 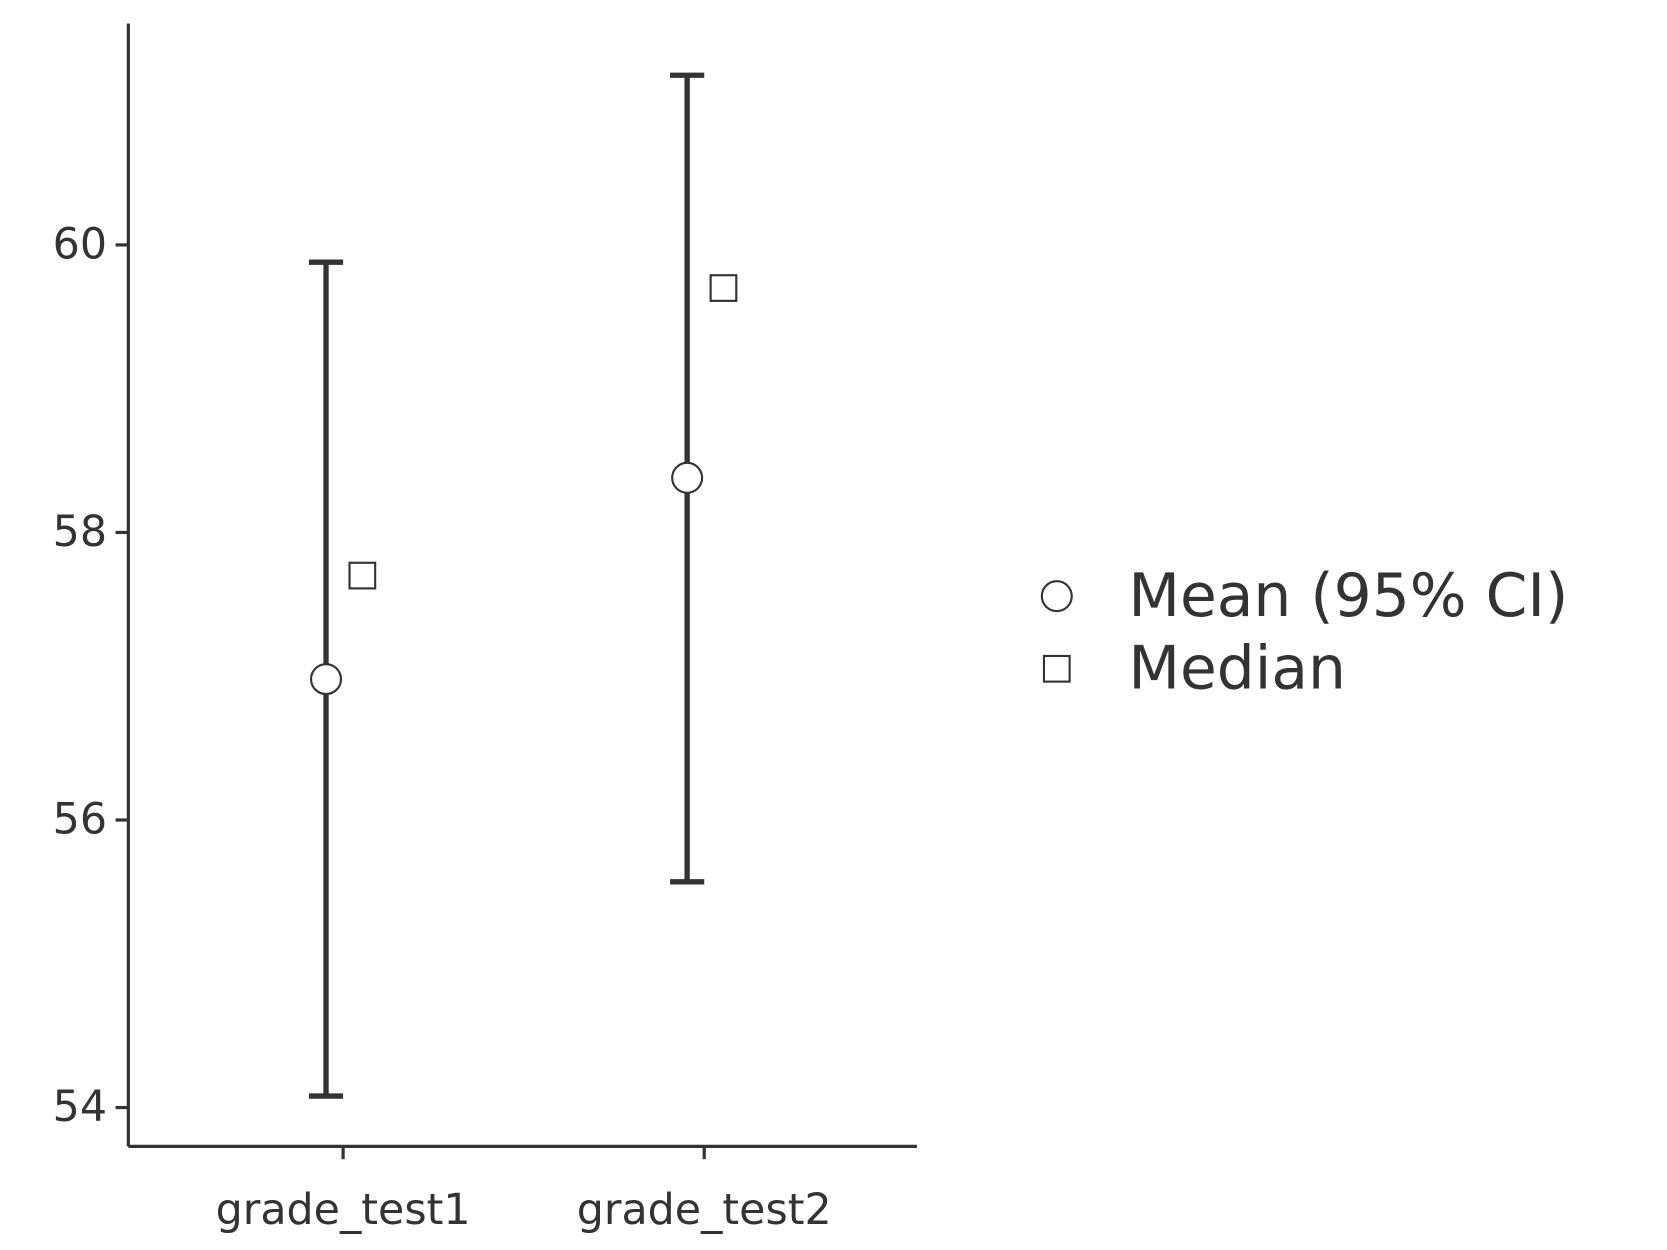 I want to click on y-tick-label: 54, so click(x=80, y=1107).